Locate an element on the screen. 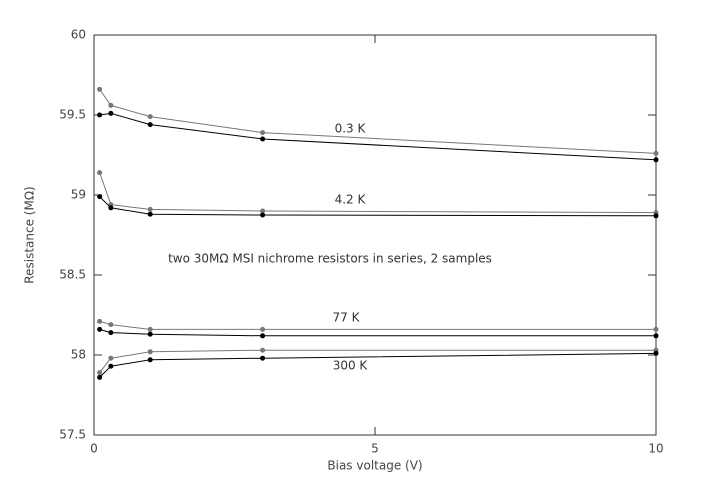 The height and width of the screenshot is (497, 710). annotation: 0.3 K is located at coordinates (351, 129).